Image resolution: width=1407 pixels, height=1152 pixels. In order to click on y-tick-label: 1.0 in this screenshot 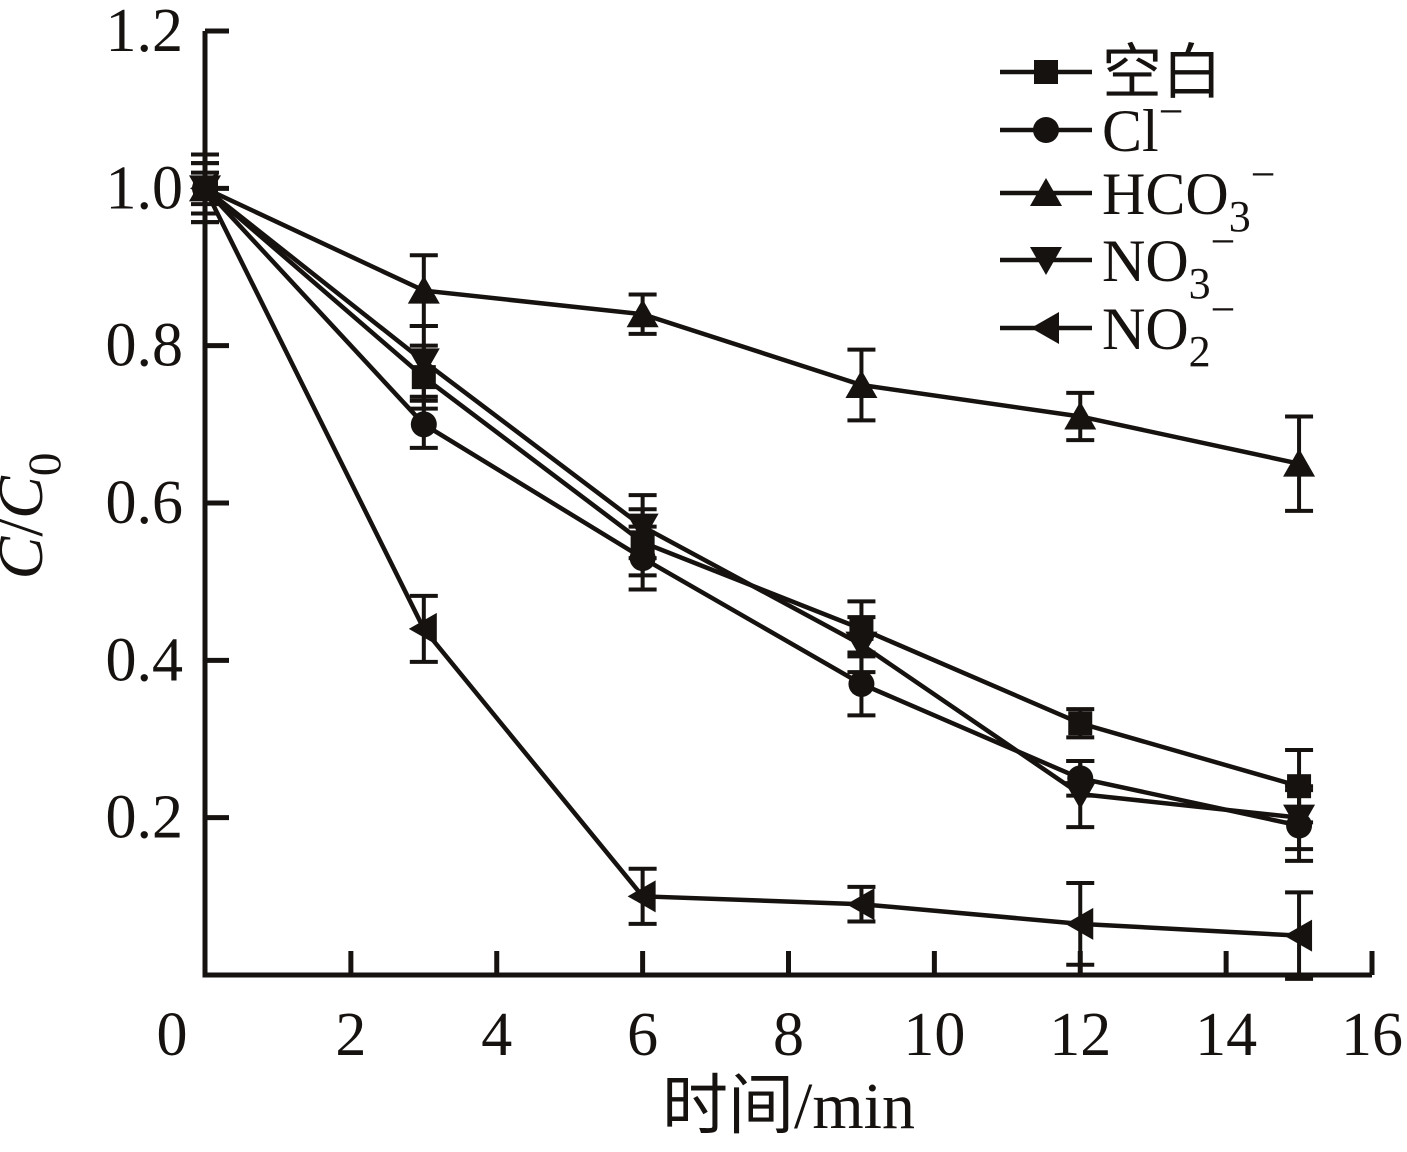, I will do `click(145, 188)`.